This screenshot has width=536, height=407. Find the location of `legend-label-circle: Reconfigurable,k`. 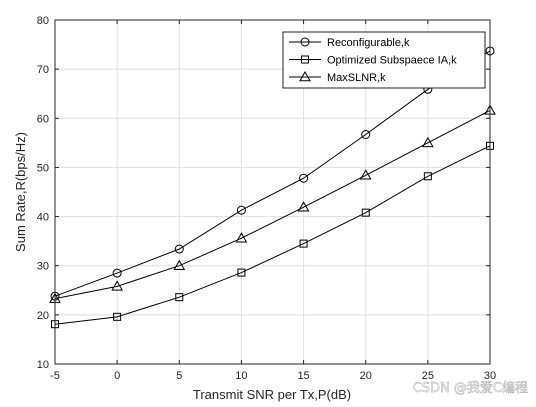

legend-label-circle: Reconfigurable,k is located at coordinates (368, 43).